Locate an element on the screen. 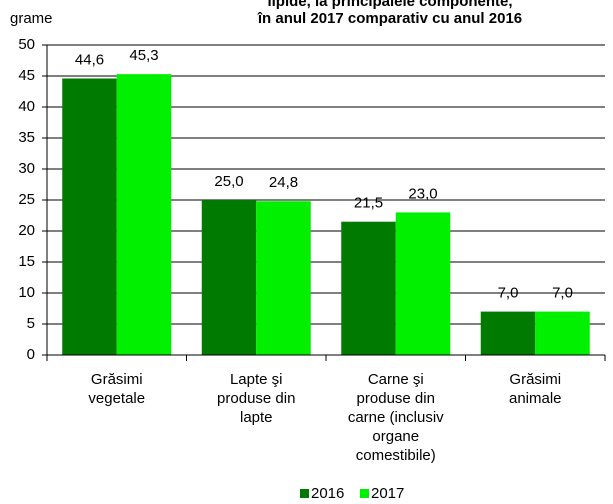 The width and height of the screenshot is (613, 504). y-axis-label: grame is located at coordinates (31, 18).